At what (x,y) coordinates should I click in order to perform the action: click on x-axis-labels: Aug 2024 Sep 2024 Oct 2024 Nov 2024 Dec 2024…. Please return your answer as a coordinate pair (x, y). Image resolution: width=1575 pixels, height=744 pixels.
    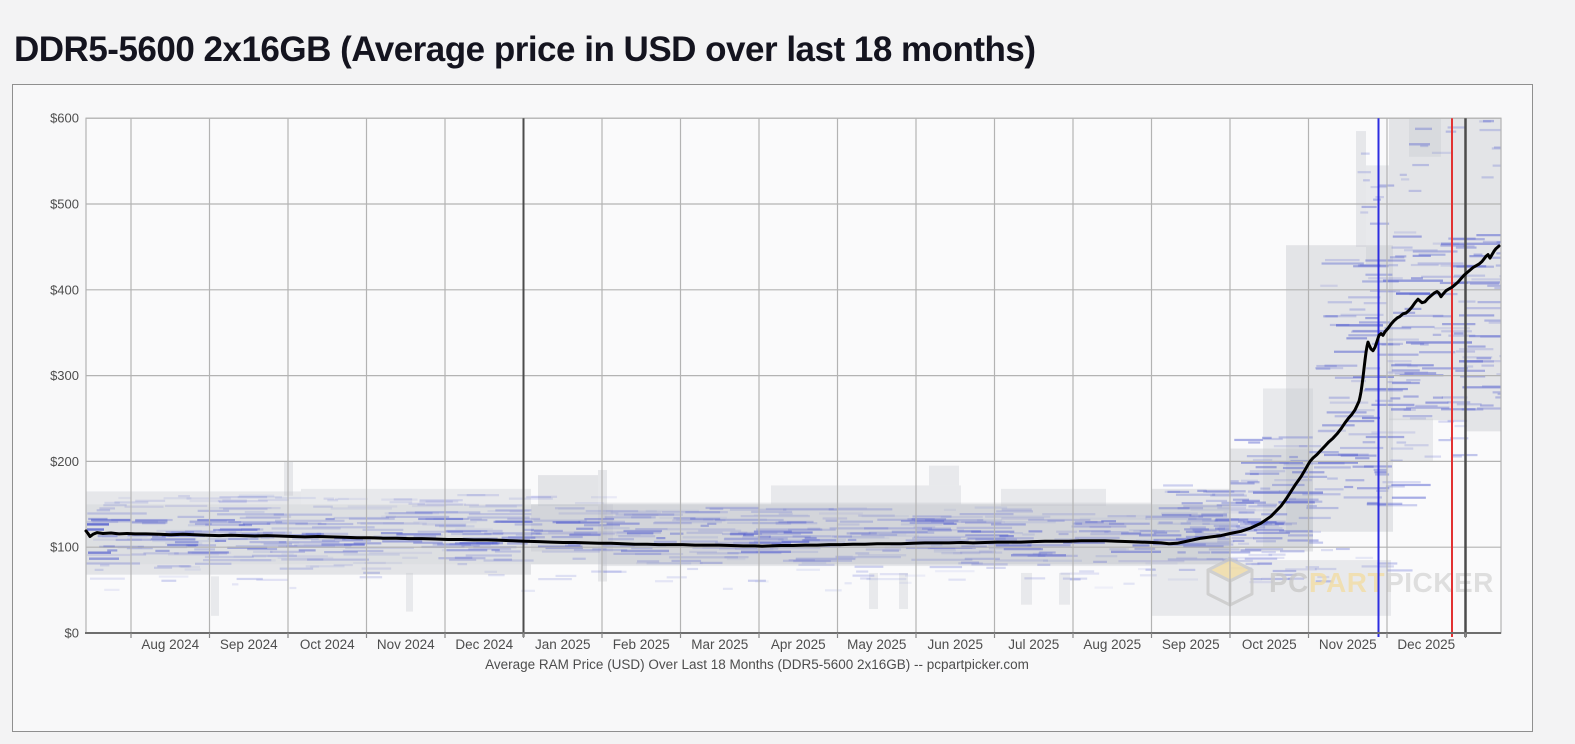
    Looking at the image, I should click on (798, 644).